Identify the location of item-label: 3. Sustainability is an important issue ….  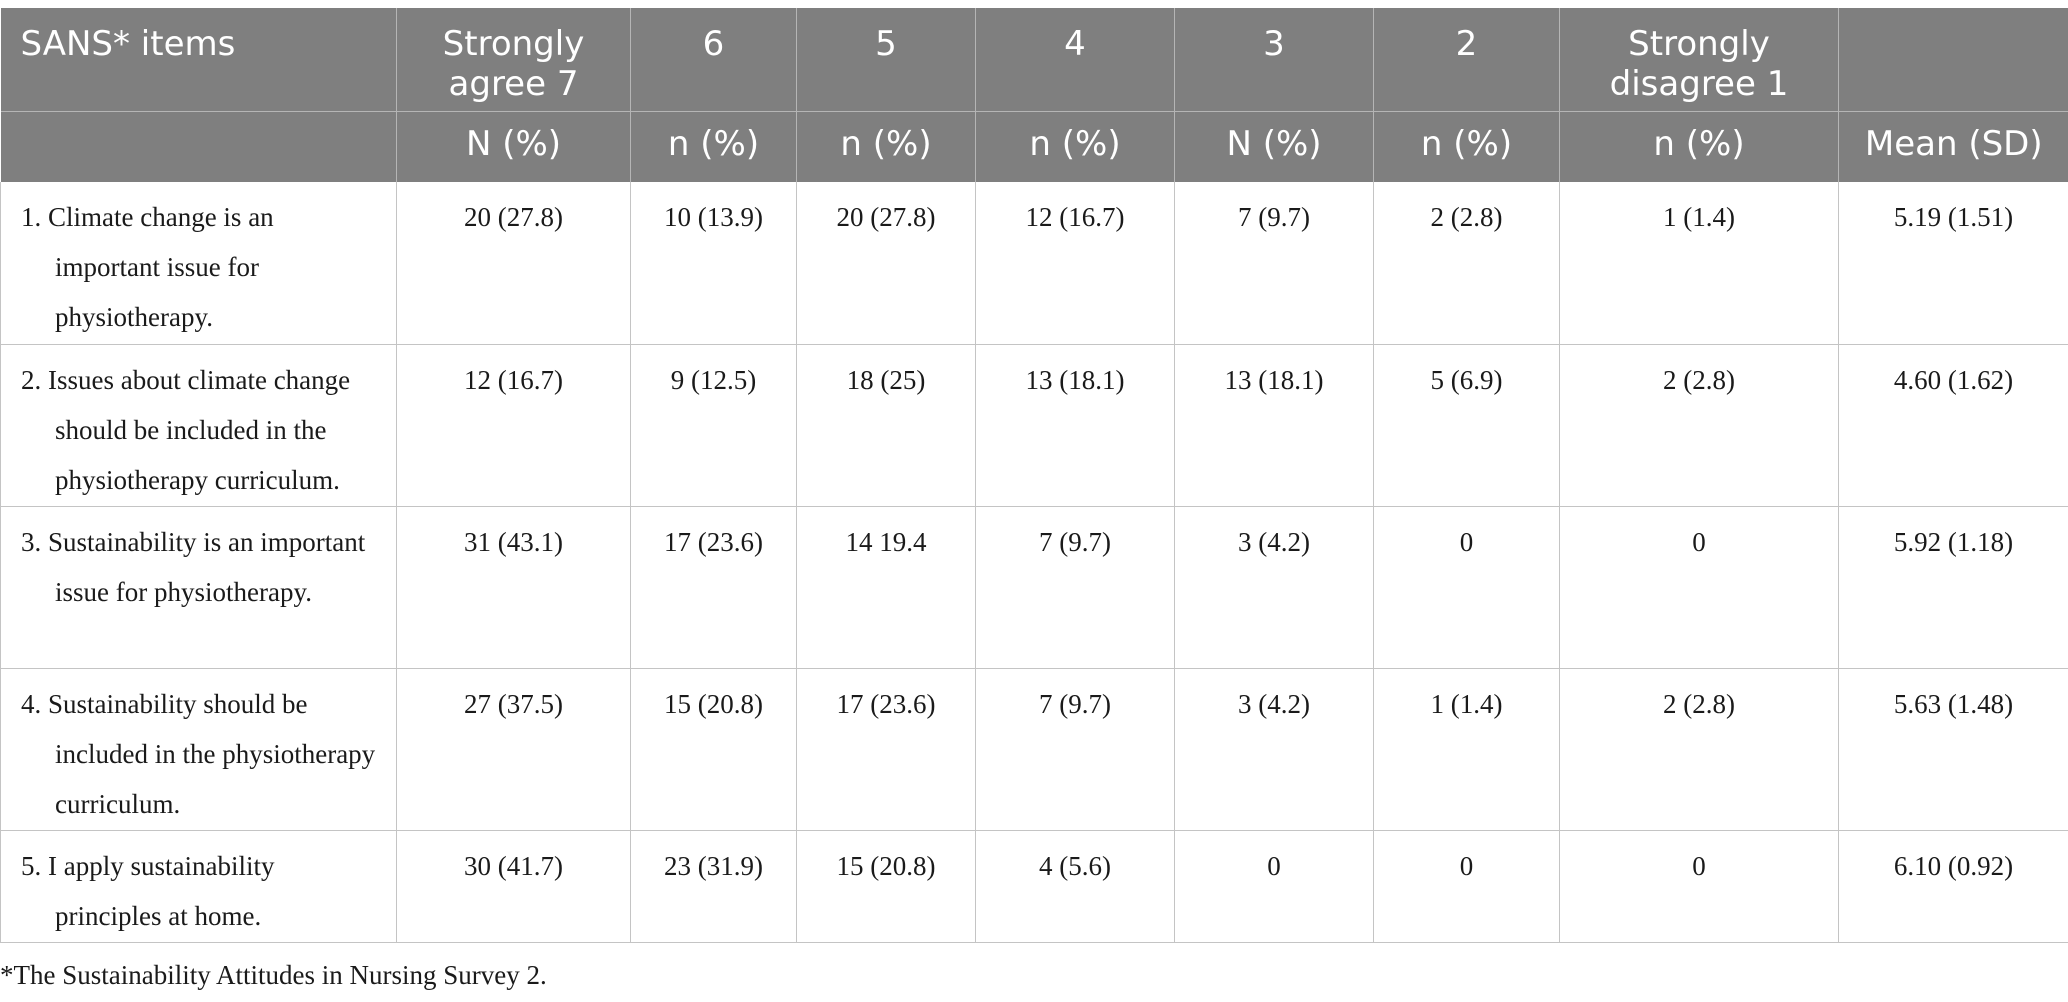
(193, 566).